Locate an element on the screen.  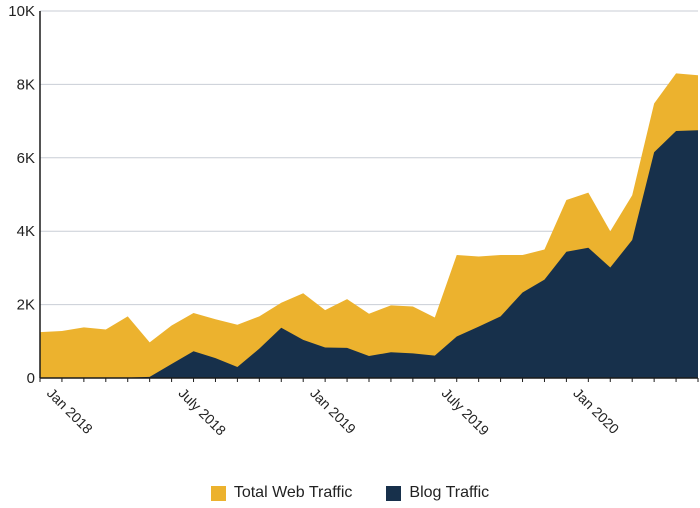
y-tick-label: 8K is located at coordinates (26, 84).